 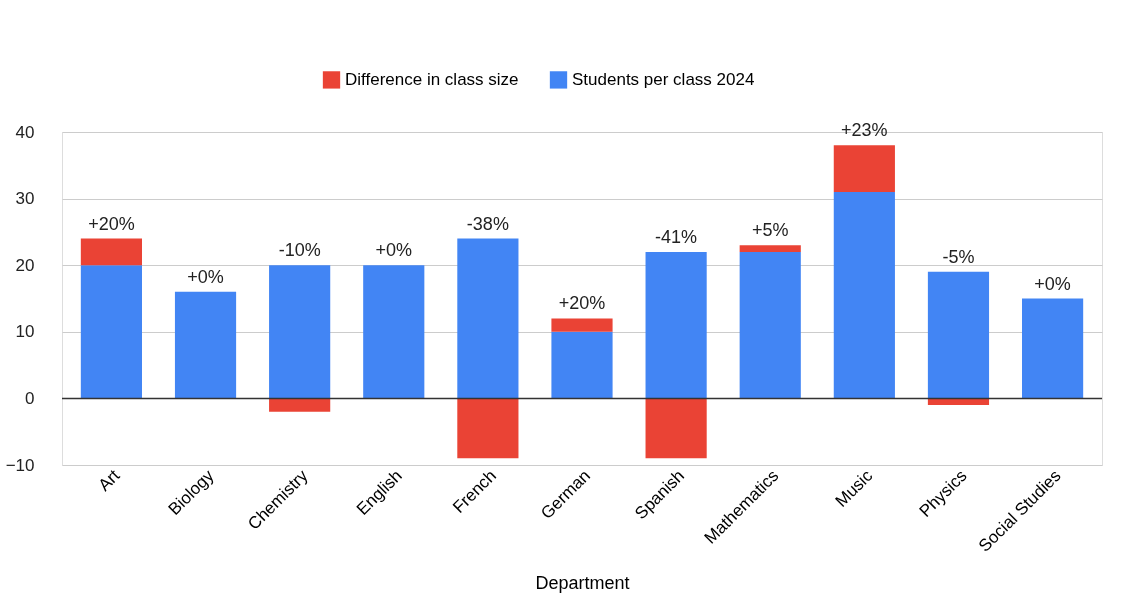 What do you see at coordinates (864, 130) in the screenshot?
I see `annotation: +23%` at bounding box center [864, 130].